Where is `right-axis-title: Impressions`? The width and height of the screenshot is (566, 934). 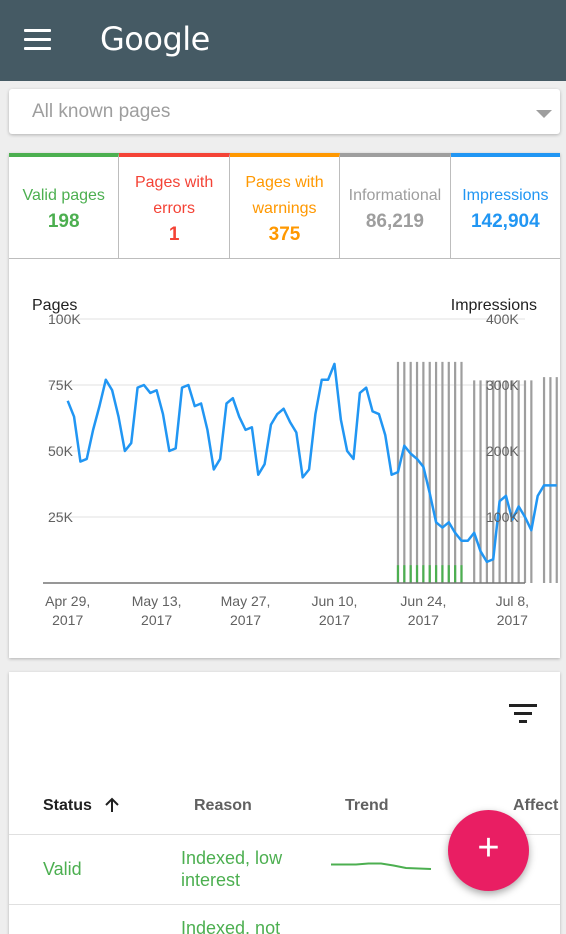
right-axis-title: Impressions is located at coordinates (494, 305).